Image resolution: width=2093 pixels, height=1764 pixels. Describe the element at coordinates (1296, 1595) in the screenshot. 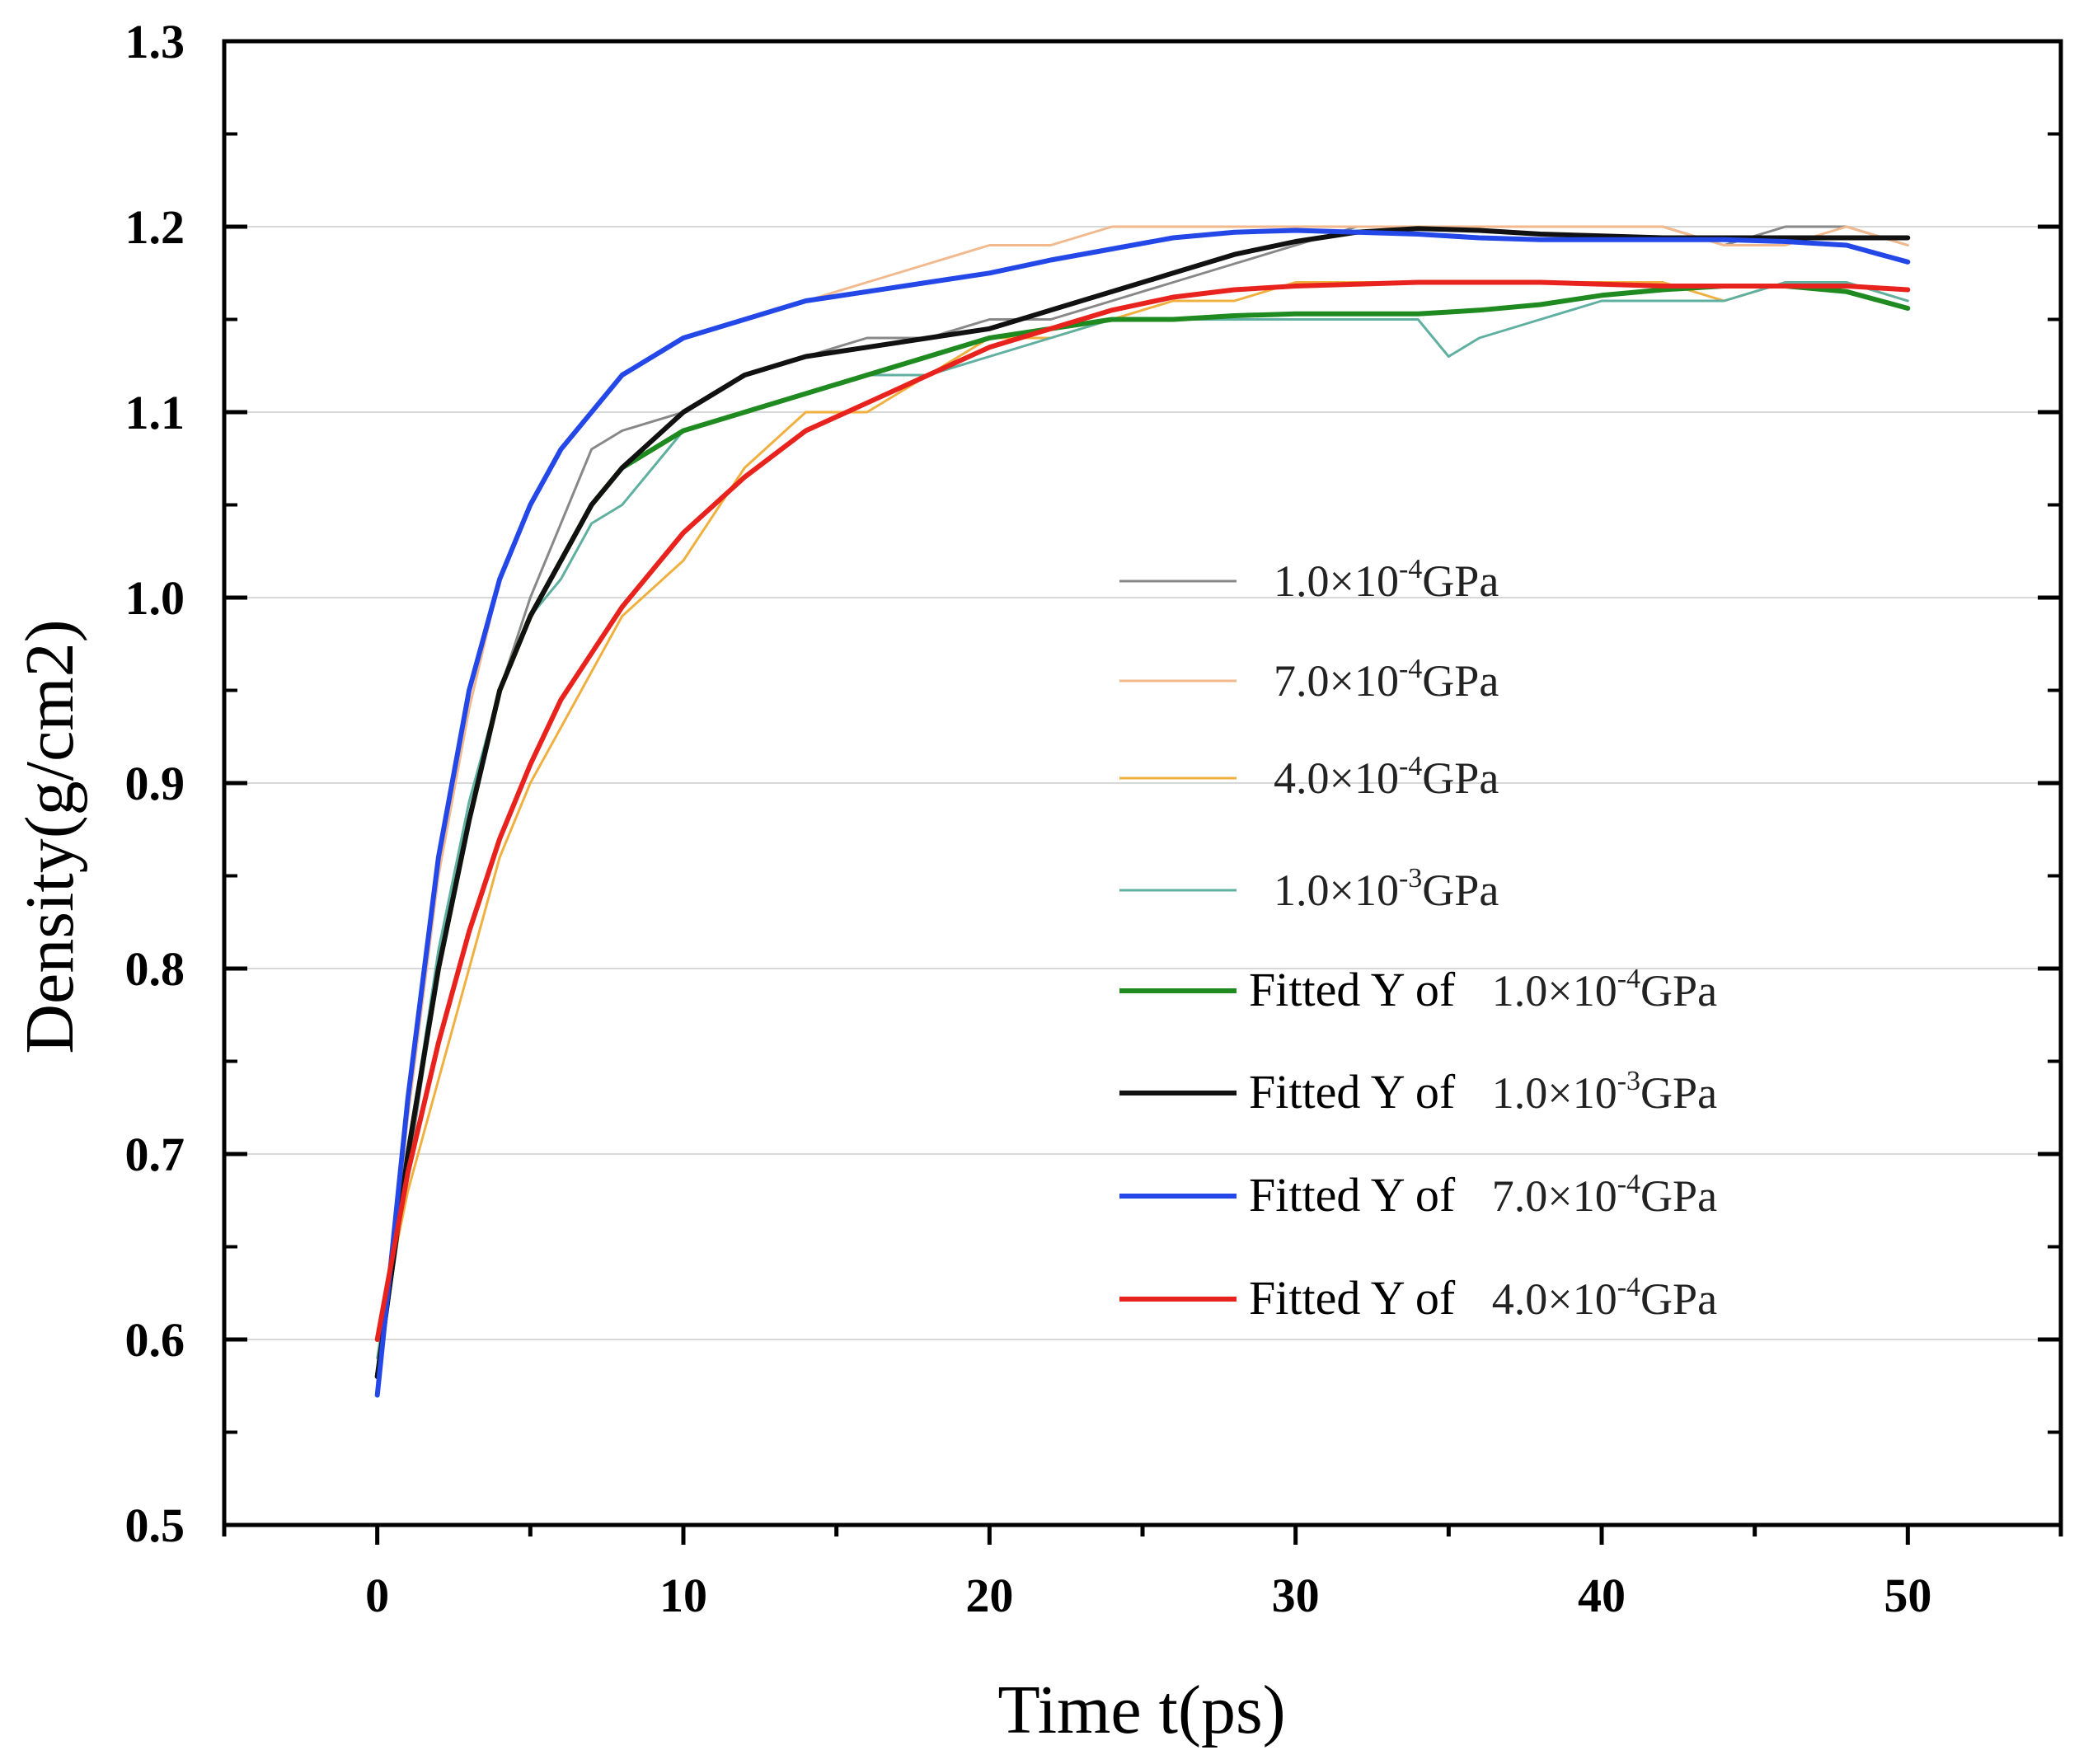

I see `x-tick-label: 30` at that location.